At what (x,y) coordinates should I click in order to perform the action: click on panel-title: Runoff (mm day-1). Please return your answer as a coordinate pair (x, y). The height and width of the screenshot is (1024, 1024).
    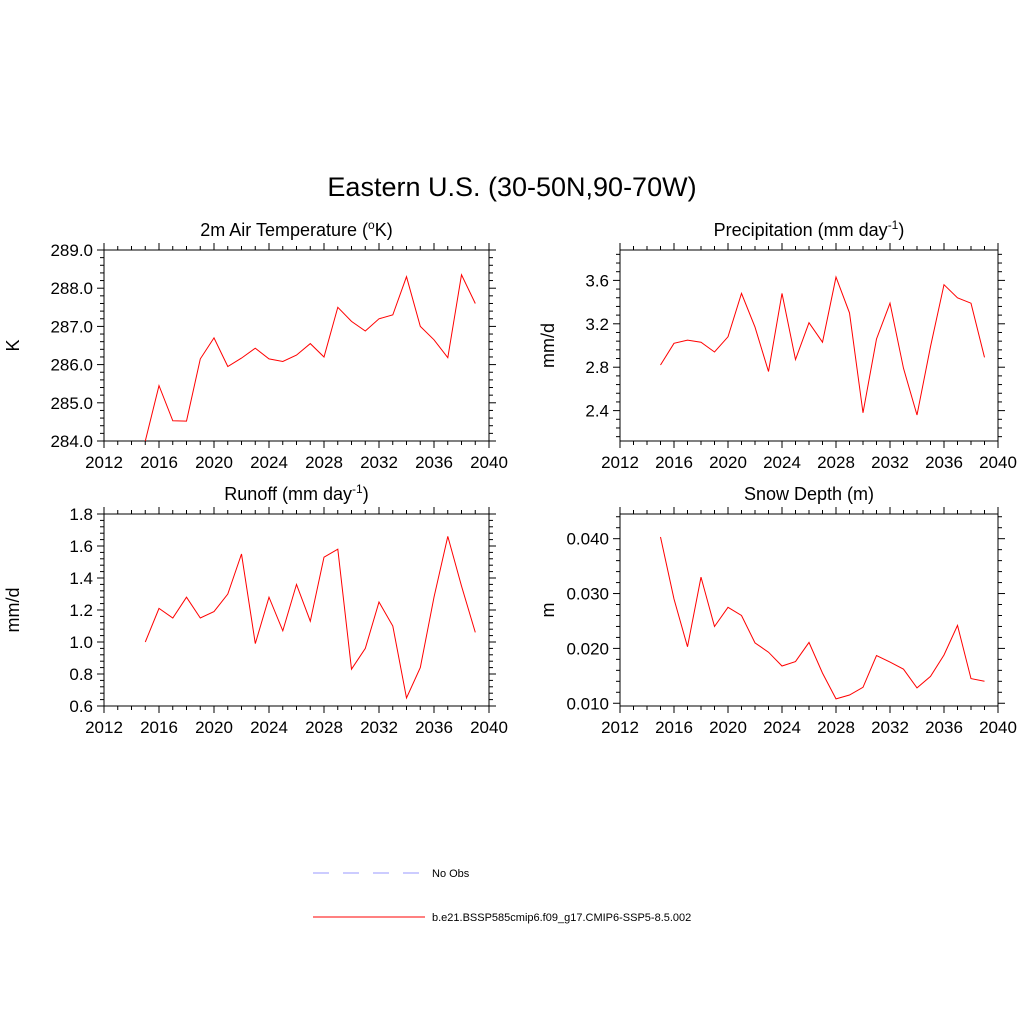
    Looking at the image, I should click on (296, 493).